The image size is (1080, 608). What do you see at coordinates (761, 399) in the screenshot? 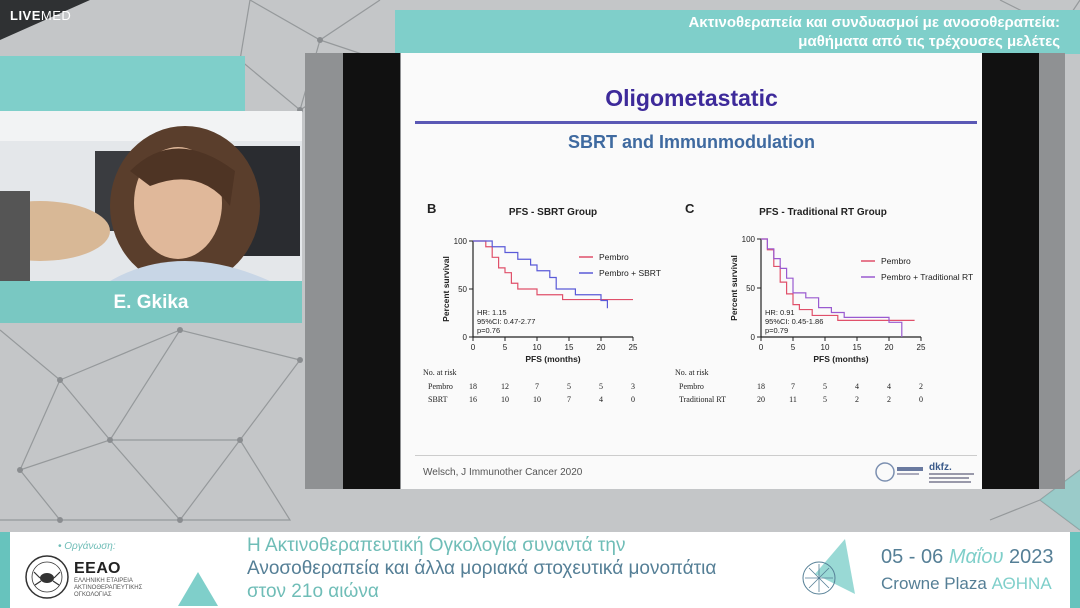
I see `risk-value: 20` at bounding box center [761, 399].